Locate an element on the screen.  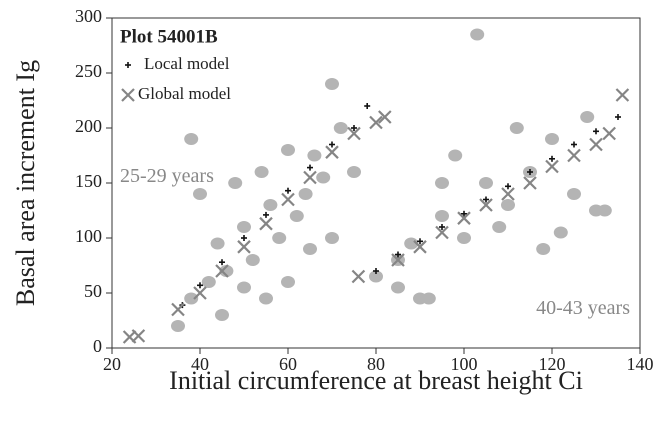
legend-label: Global model is located at coordinates (184, 93).